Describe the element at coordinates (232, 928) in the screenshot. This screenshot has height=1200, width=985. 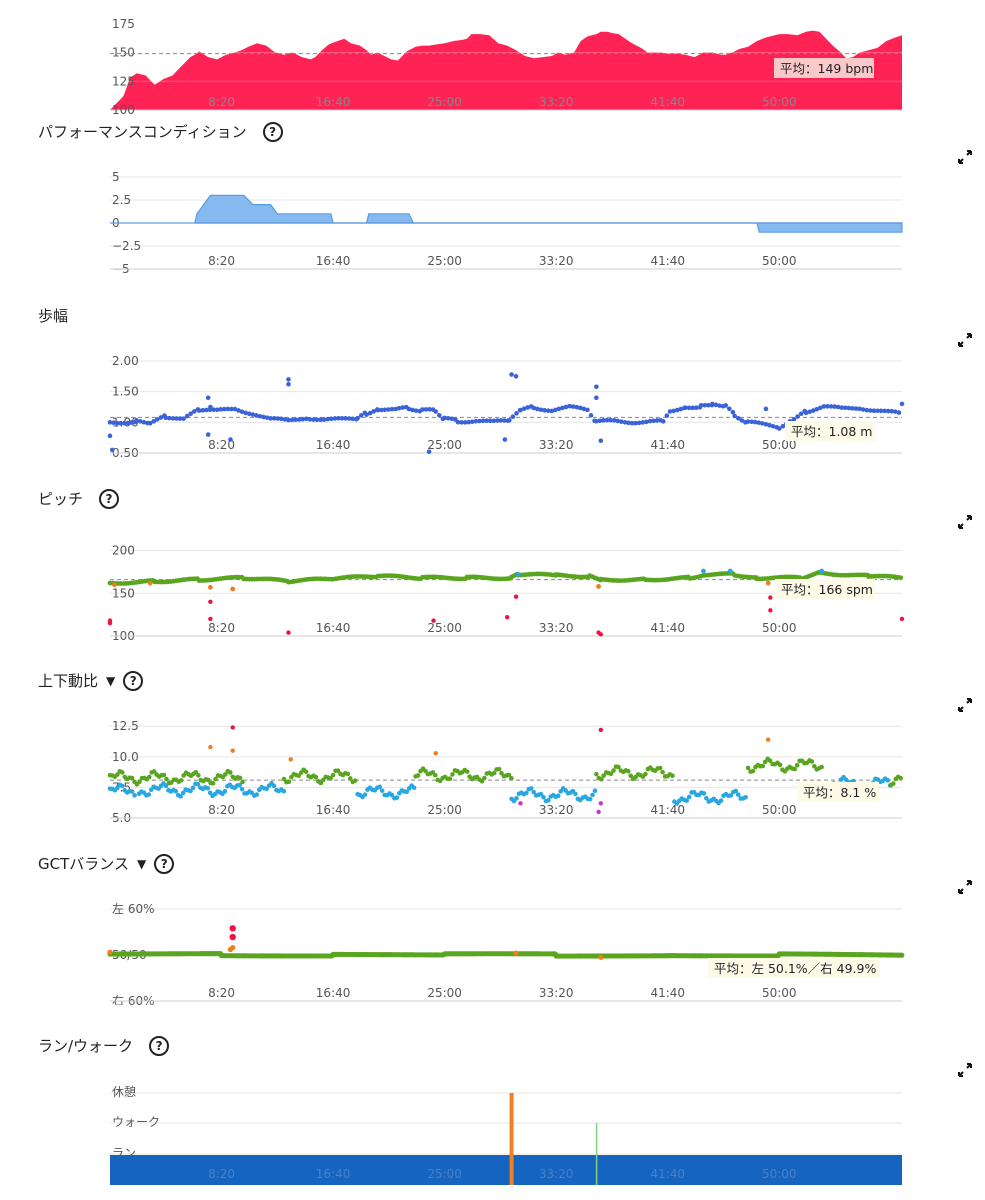
I see `gct-outlier` at that location.